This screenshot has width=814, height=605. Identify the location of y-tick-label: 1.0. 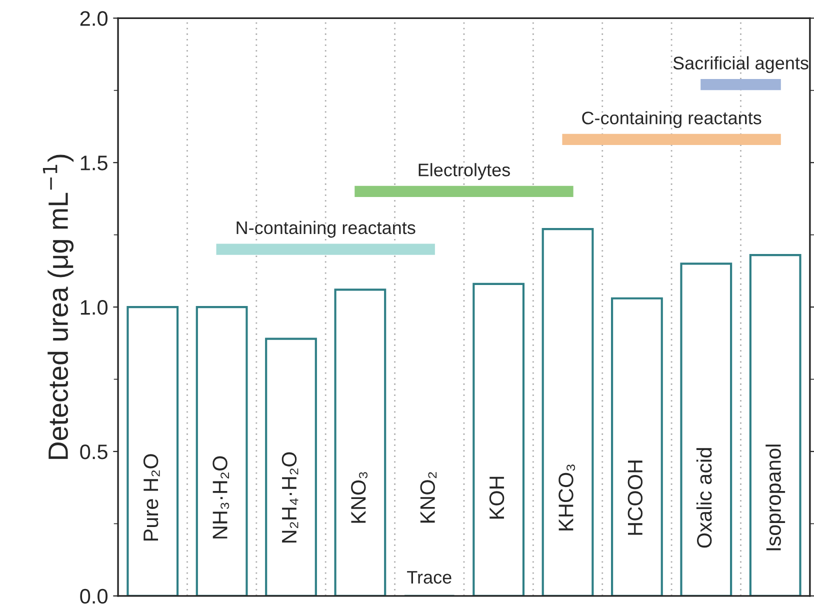
(94, 307).